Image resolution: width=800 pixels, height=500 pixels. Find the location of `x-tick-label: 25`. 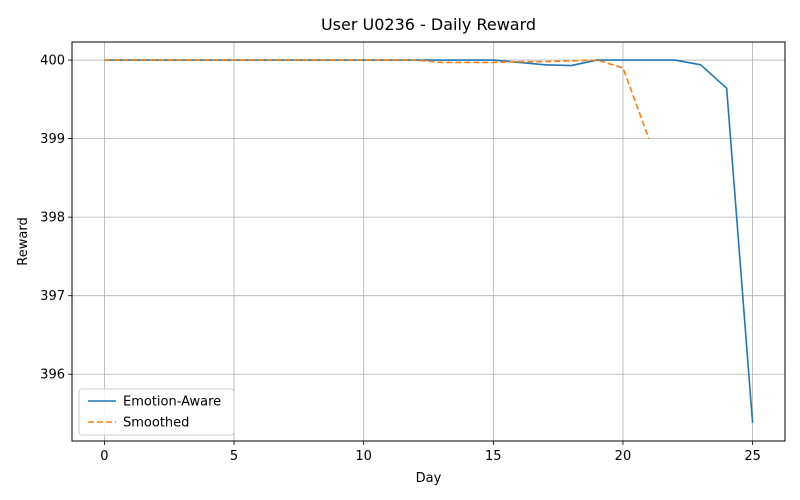

x-tick-label: 25 is located at coordinates (752, 456).